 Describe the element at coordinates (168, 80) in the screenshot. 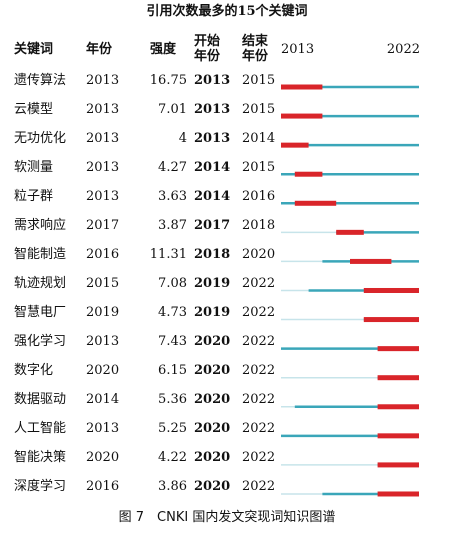

I see `strength: 16.75` at that location.